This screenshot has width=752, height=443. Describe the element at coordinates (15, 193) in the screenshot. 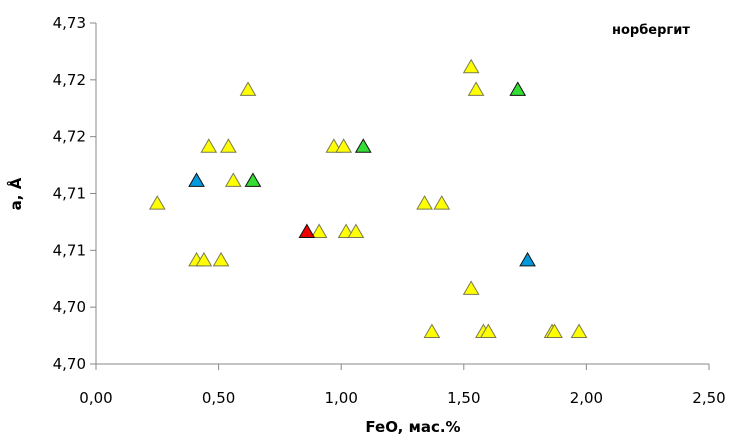

I see `y-axis-title: a, Å` at that location.